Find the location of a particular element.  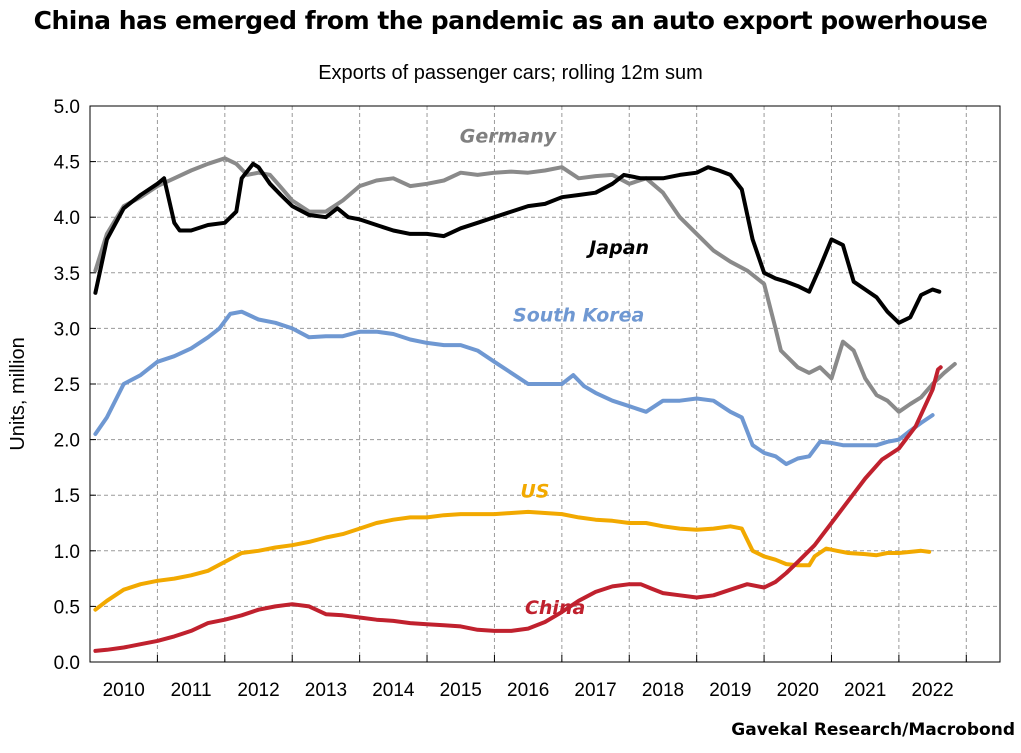

y-tick-label: 4.0 is located at coordinates (67, 218).